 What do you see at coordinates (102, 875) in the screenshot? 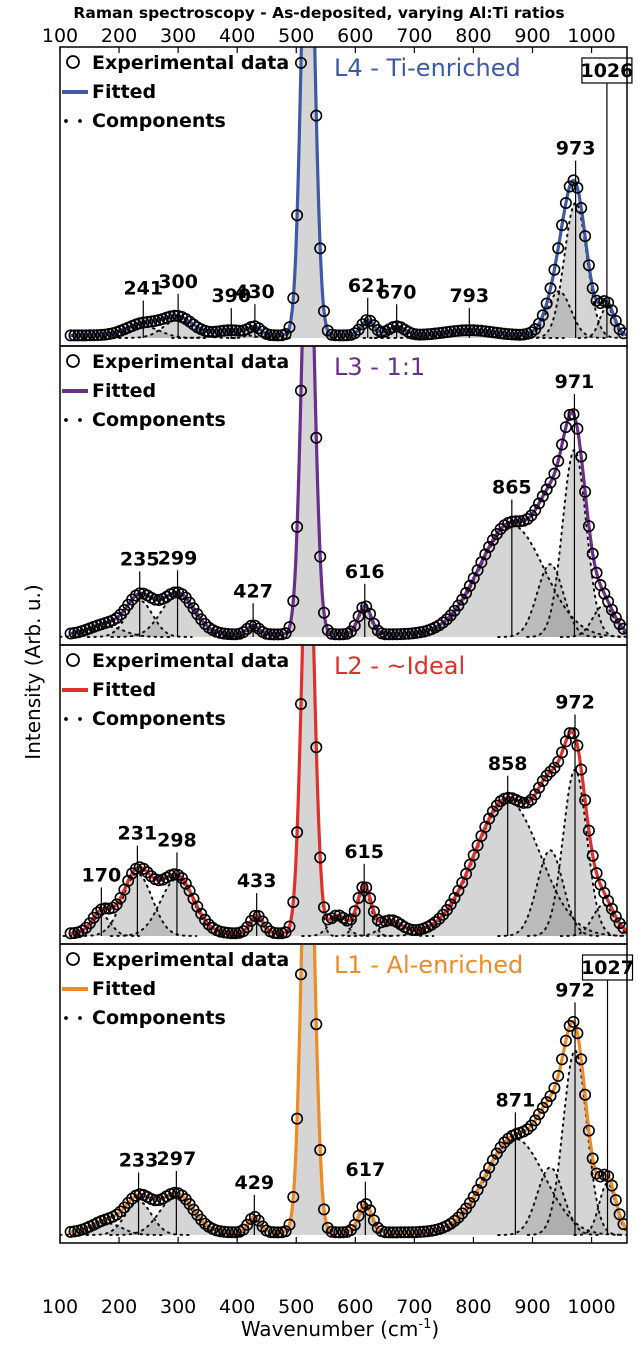
I see `peak-label: 170` at bounding box center [102, 875].